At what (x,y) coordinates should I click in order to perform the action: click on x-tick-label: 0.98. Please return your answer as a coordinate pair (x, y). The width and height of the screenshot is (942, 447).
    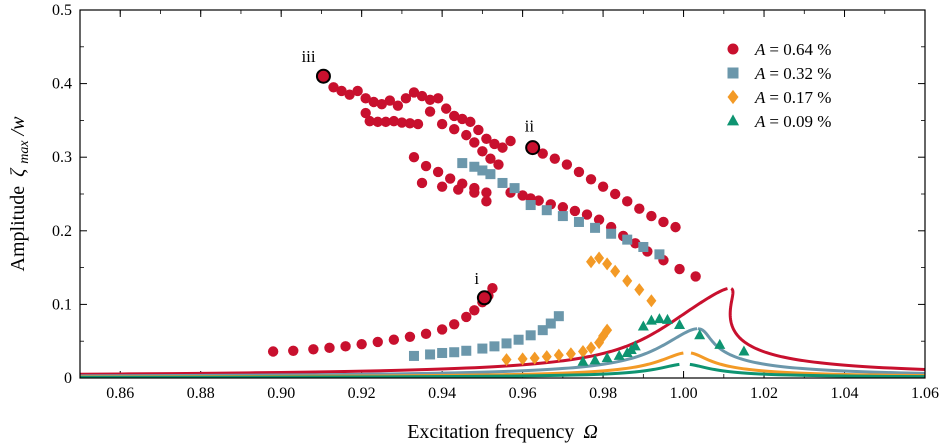
    Looking at the image, I should click on (603, 393).